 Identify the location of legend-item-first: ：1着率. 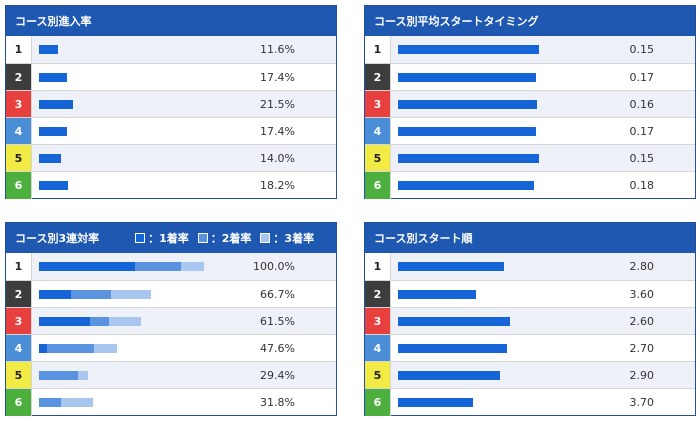
(162, 238).